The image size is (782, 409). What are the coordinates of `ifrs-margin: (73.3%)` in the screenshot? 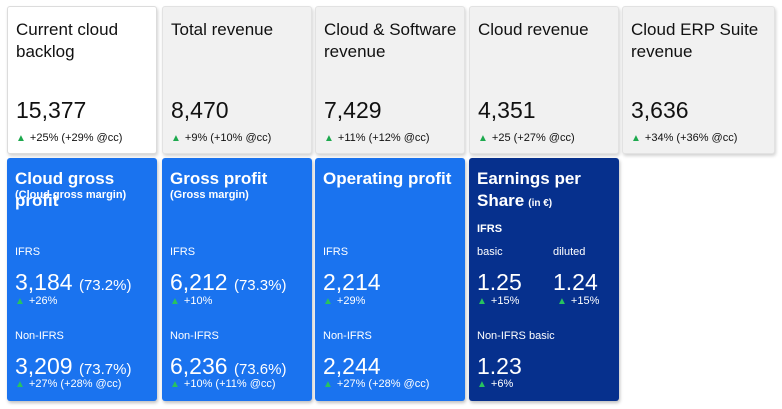 It's located at (260, 285).